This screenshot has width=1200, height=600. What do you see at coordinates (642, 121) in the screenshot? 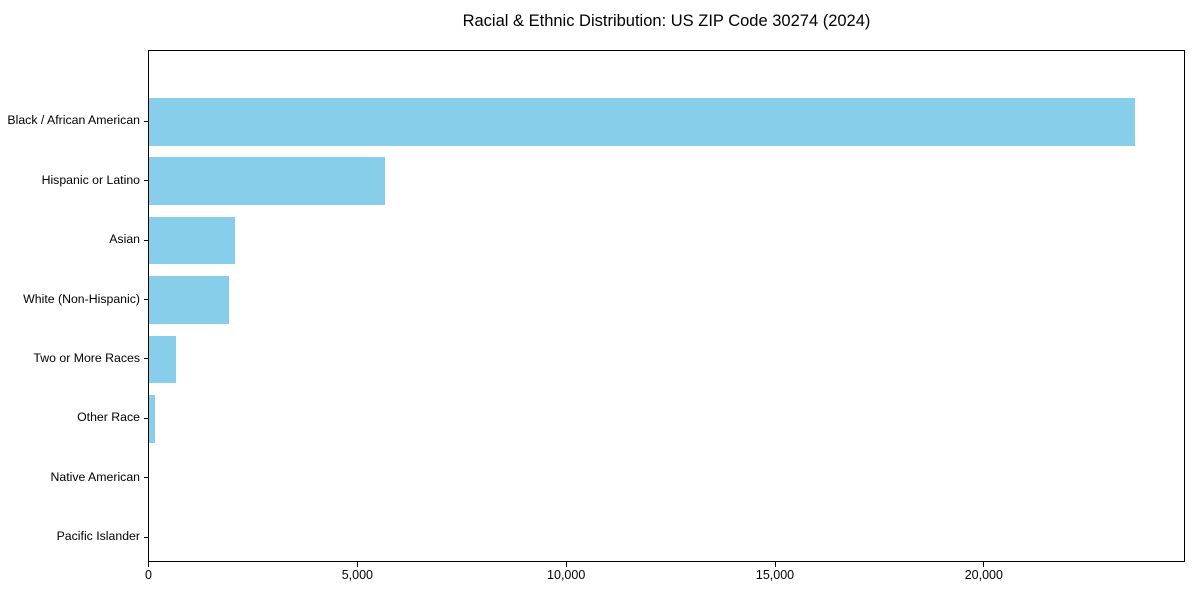
I see `bar-black-african-american` at bounding box center [642, 121].